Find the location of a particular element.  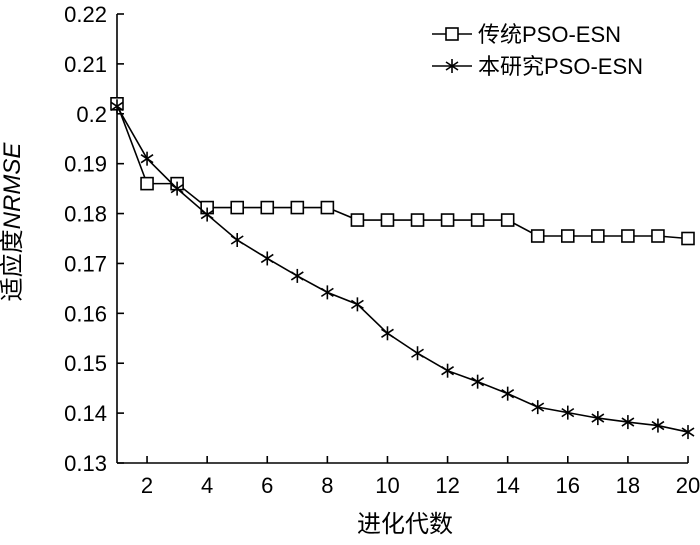

y-axis-title-prefix: 适应度 is located at coordinates (13, 265).